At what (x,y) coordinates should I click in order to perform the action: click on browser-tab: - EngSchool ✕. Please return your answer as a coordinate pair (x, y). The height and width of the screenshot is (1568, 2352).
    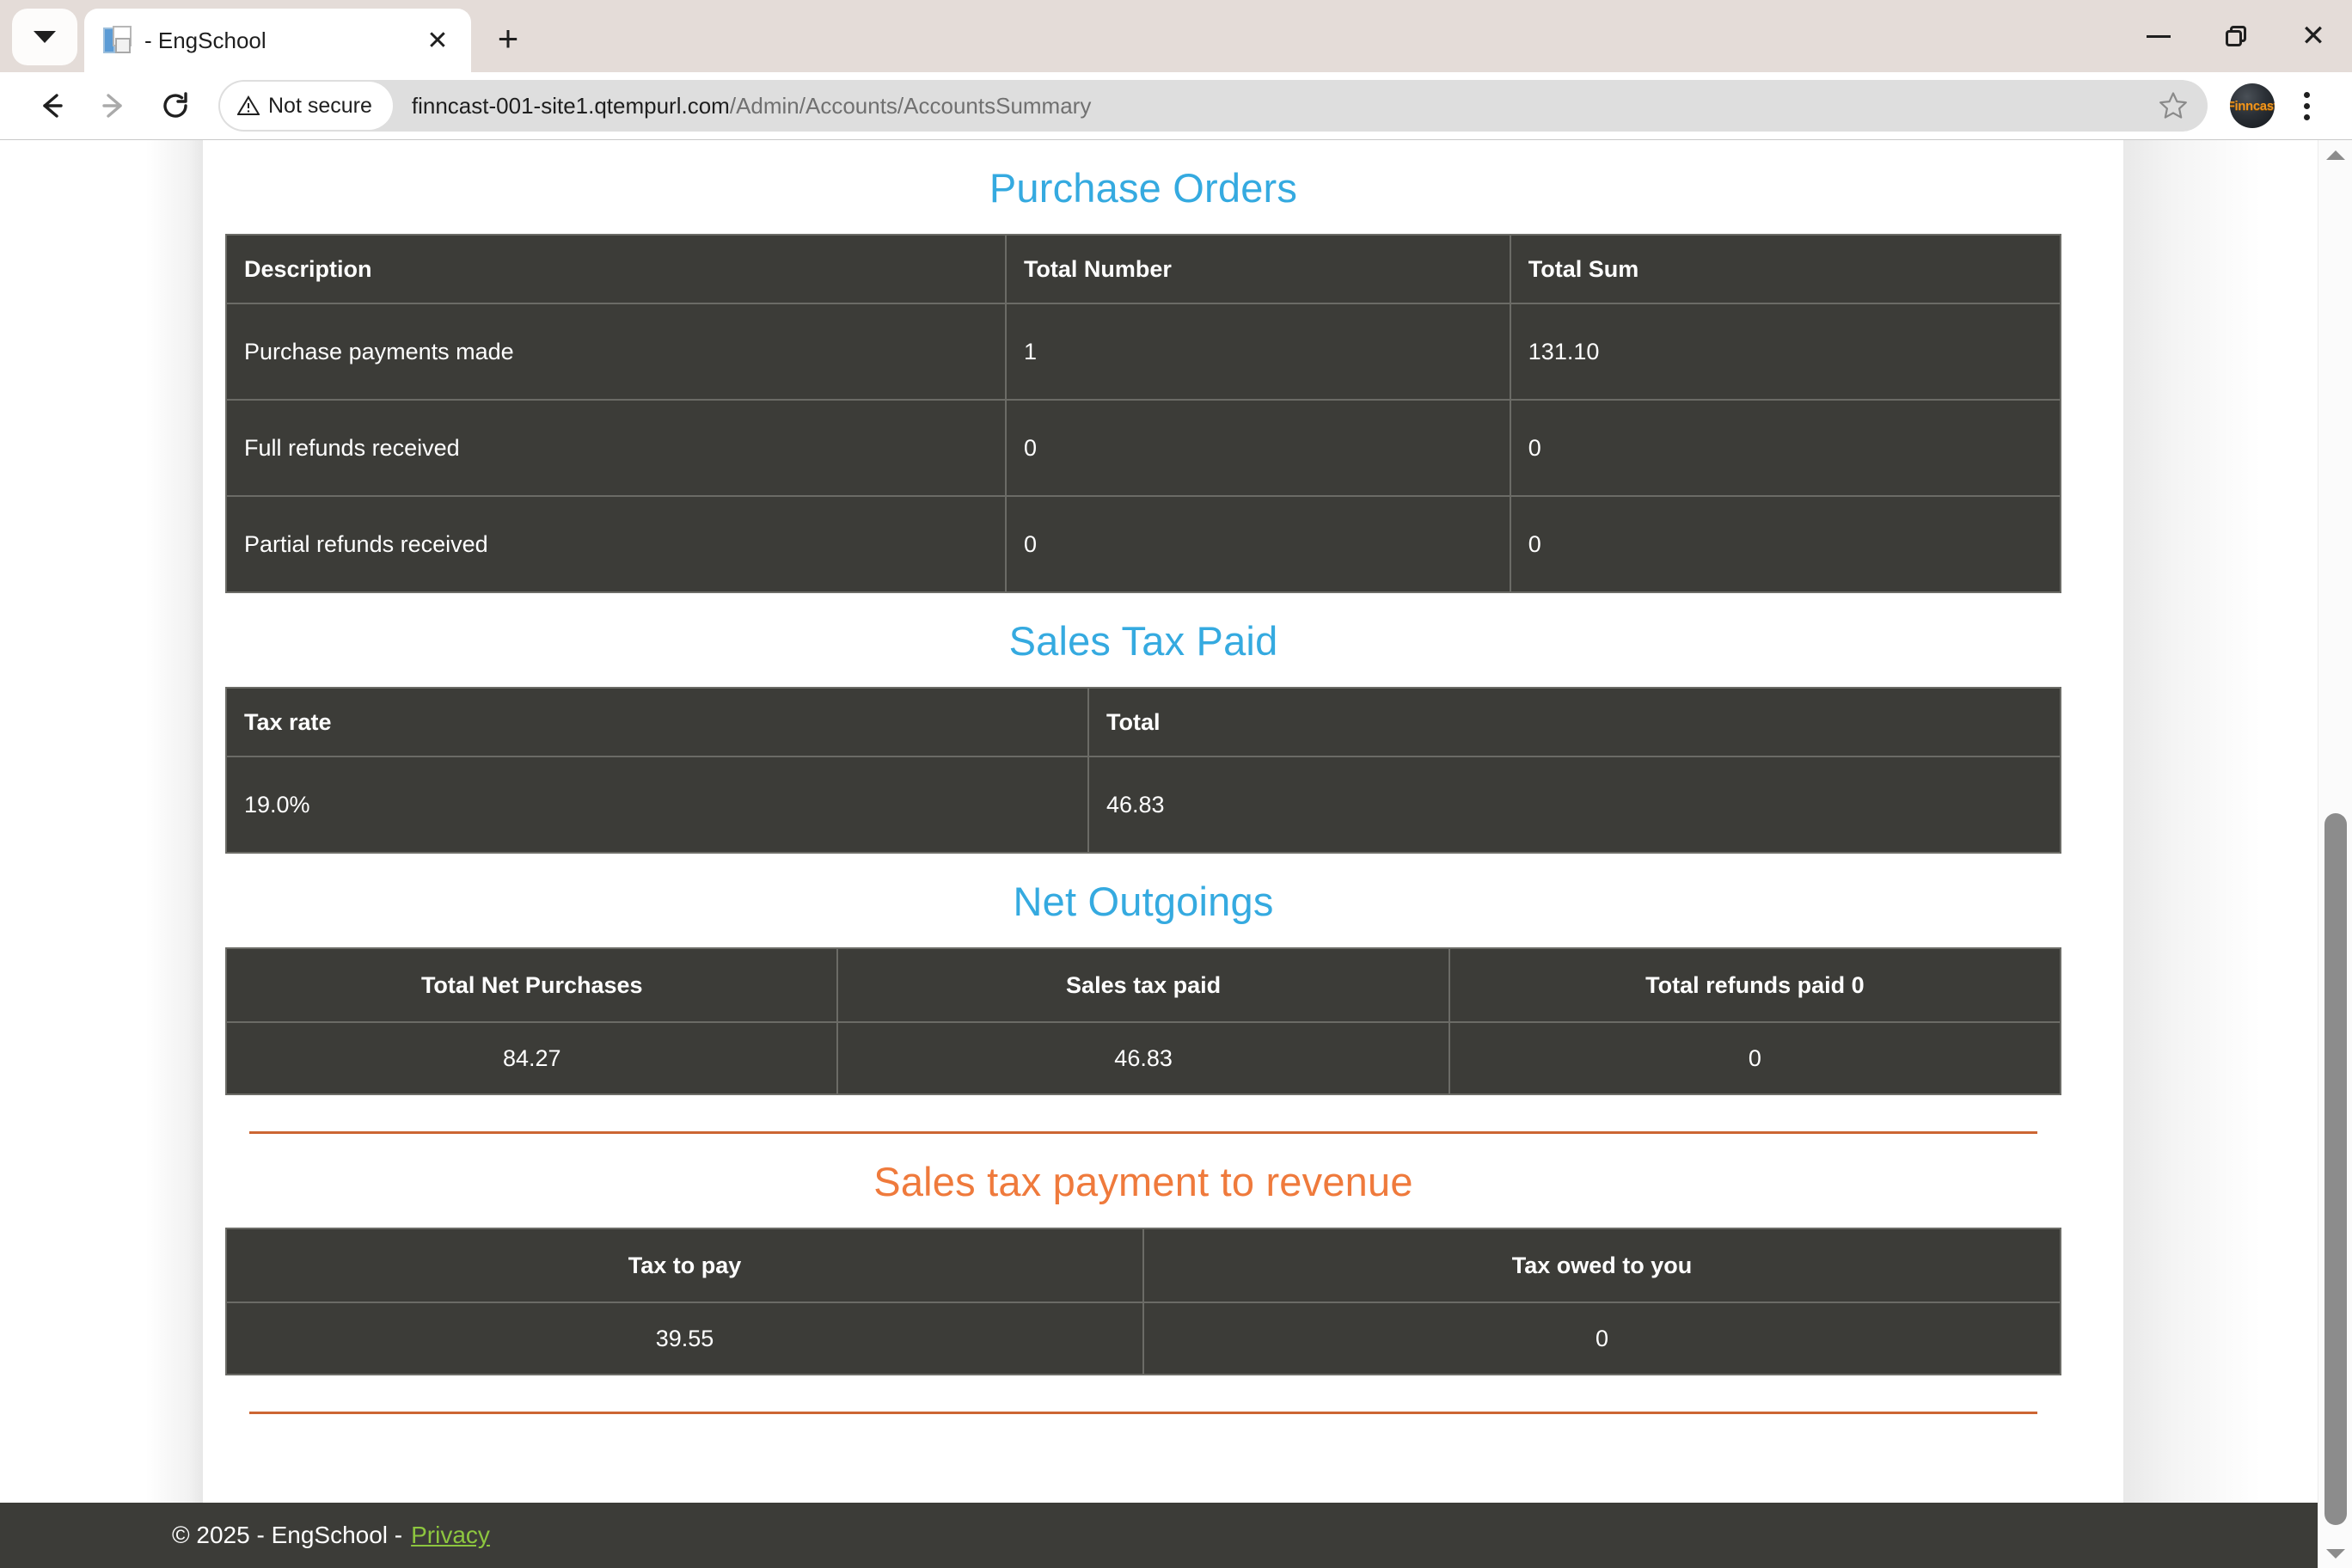
    Looking at the image, I should click on (277, 40).